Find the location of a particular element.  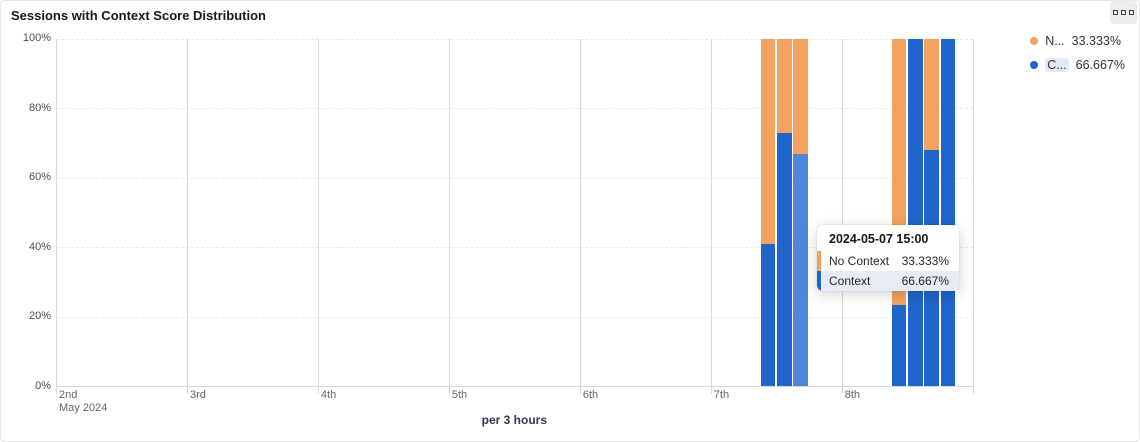

y-axis-tick-label: 20% is located at coordinates (39, 316).